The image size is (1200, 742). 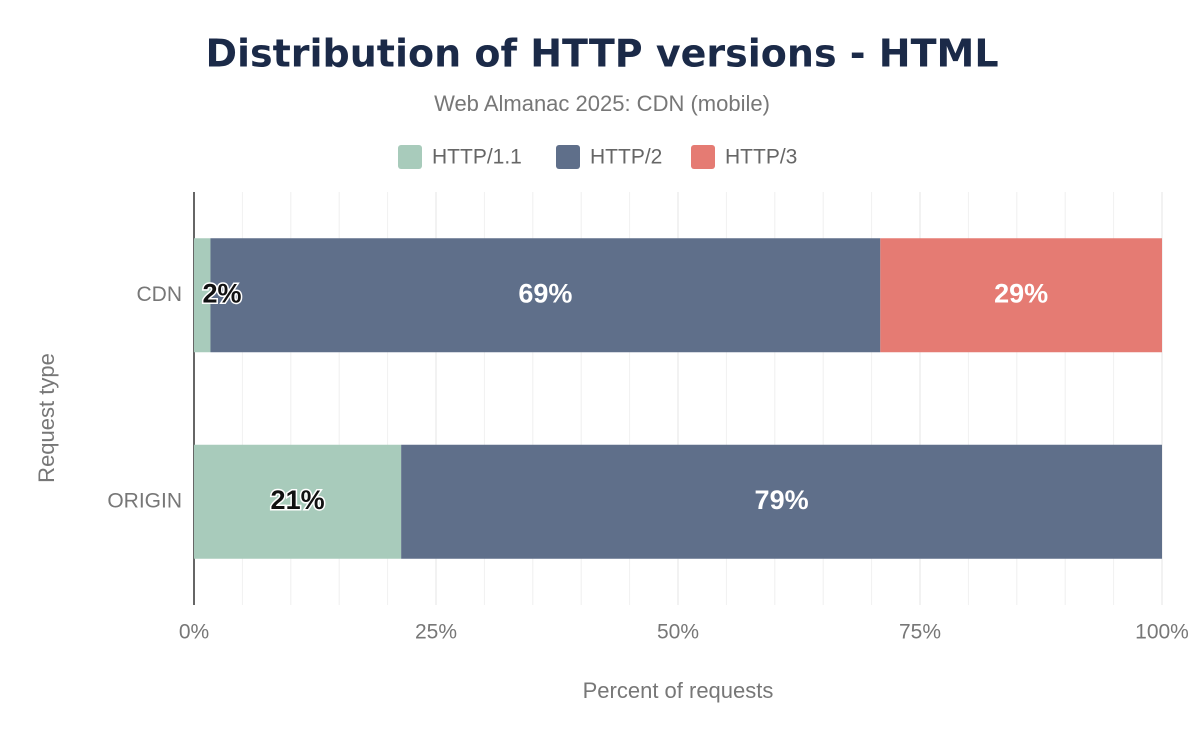 I want to click on chart-title: Distribution of HTTP versions - HTML, so click(x=601, y=54).